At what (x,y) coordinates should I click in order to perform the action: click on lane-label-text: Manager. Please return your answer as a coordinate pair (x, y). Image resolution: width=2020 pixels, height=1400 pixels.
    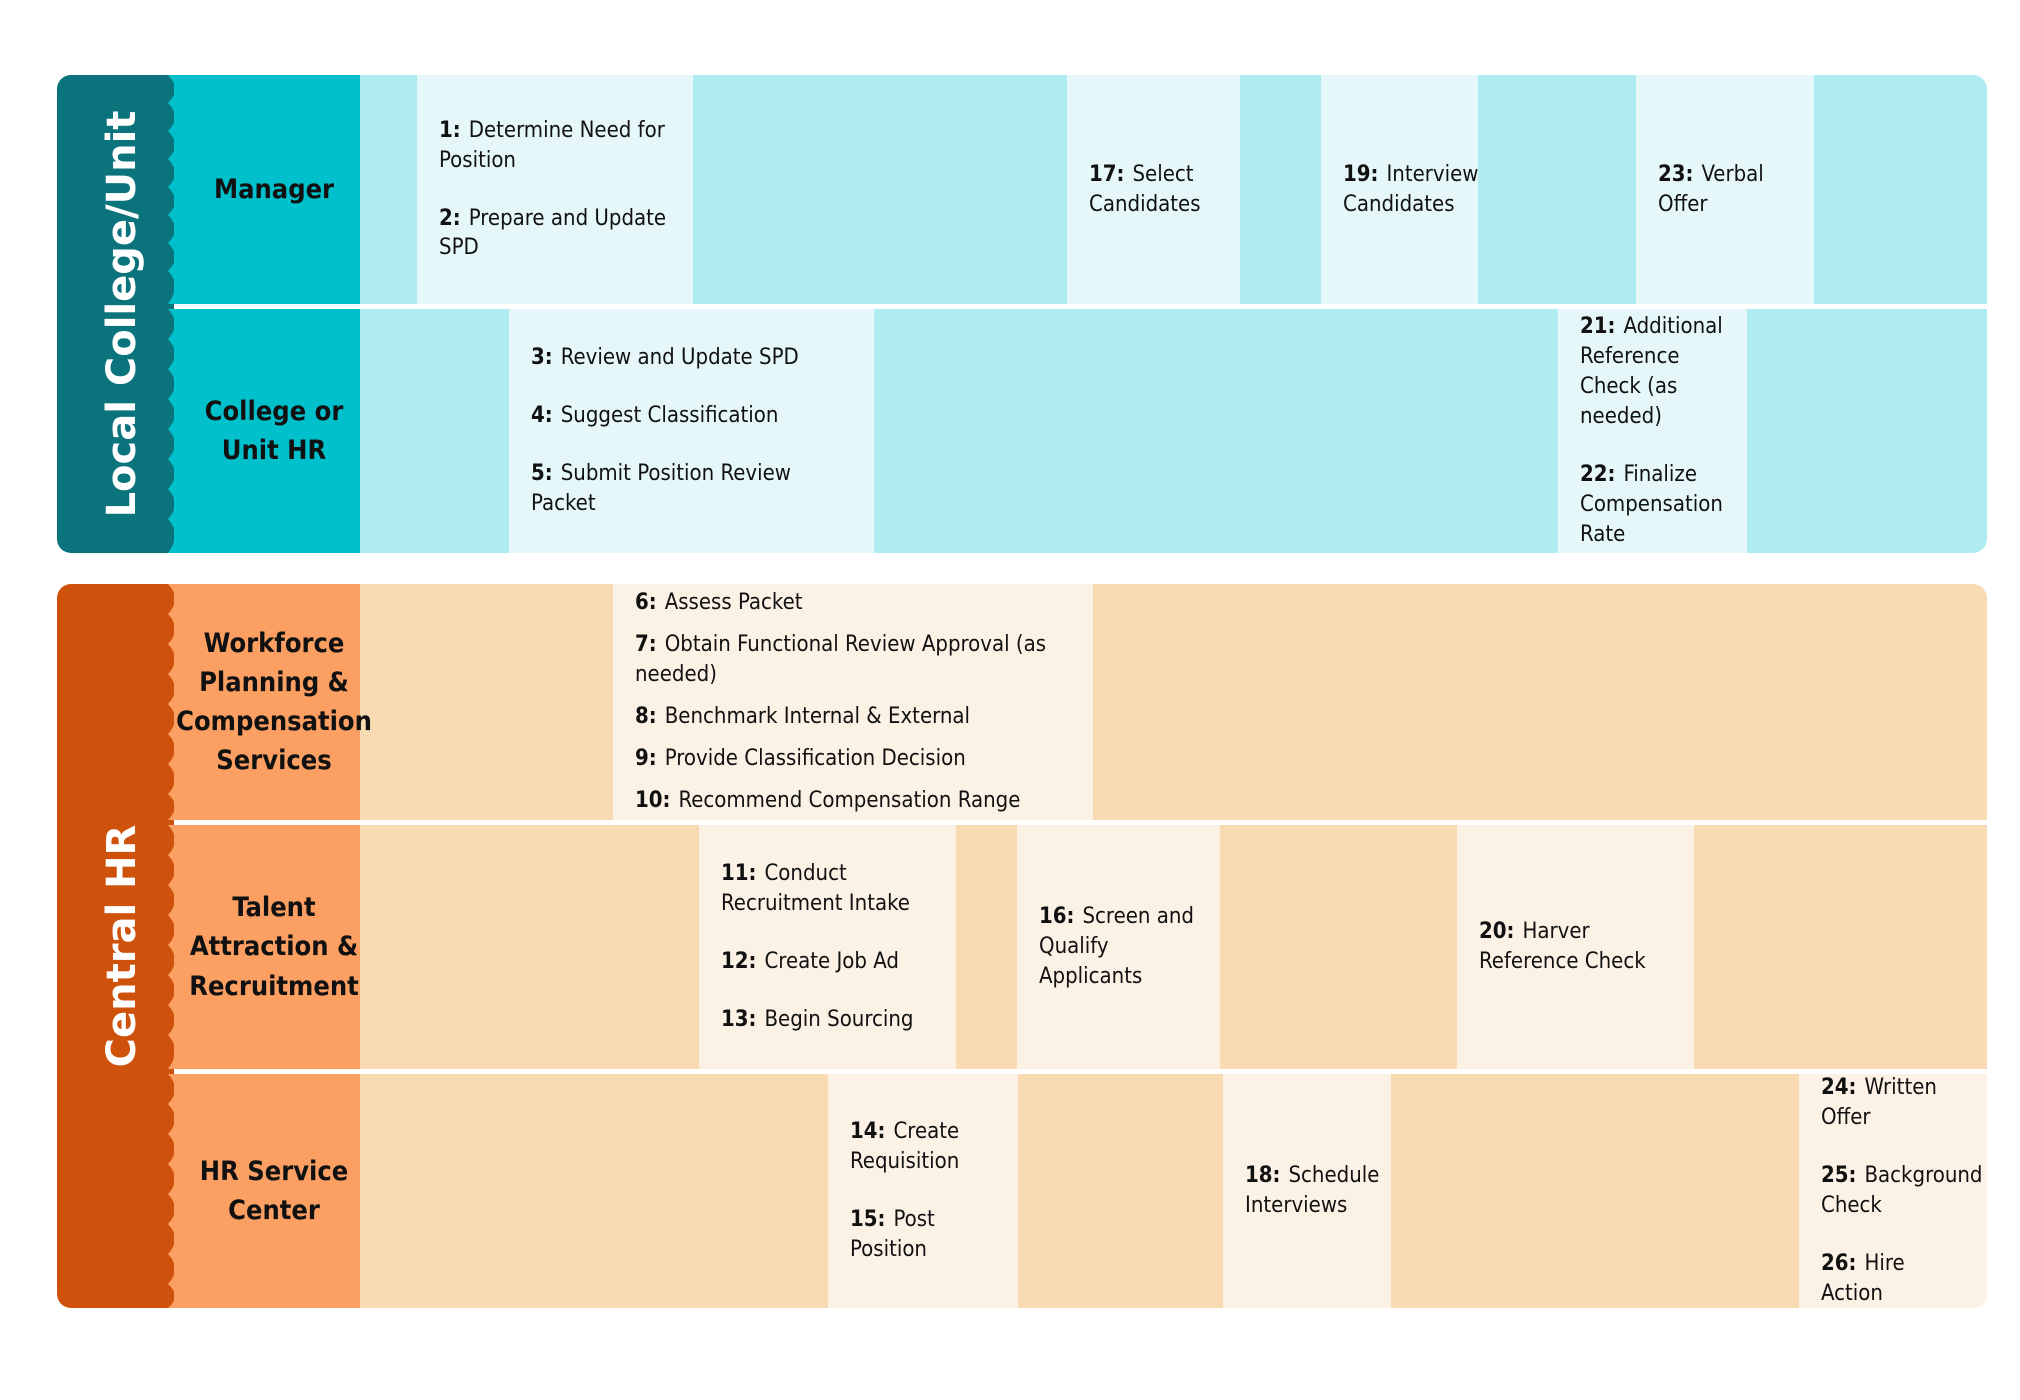
    Looking at the image, I should click on (274, 189).